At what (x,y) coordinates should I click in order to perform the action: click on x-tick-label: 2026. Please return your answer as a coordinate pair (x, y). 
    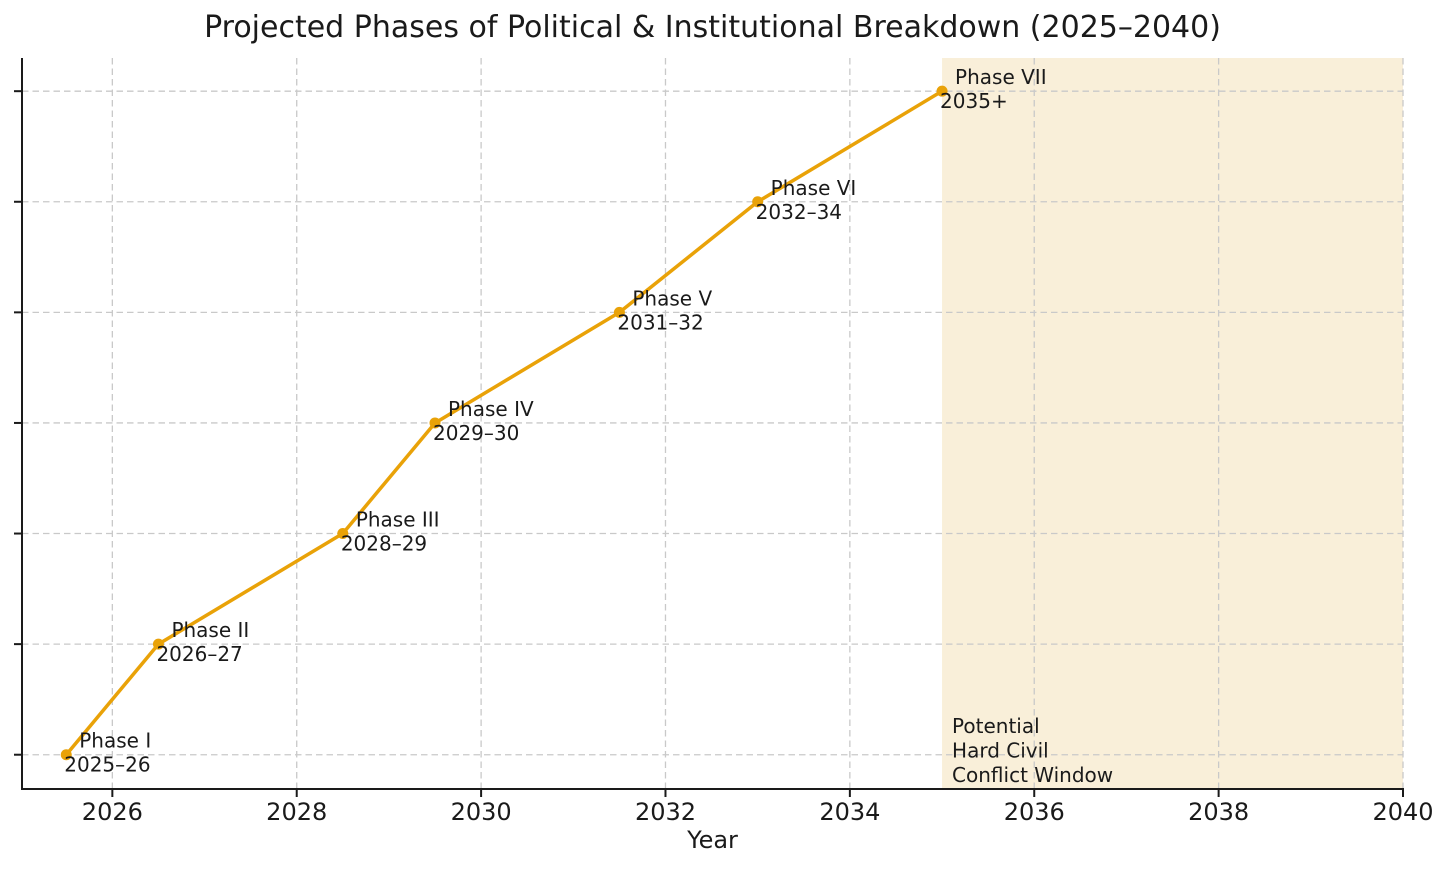
    Looking at the image, I should click on (112, 812).